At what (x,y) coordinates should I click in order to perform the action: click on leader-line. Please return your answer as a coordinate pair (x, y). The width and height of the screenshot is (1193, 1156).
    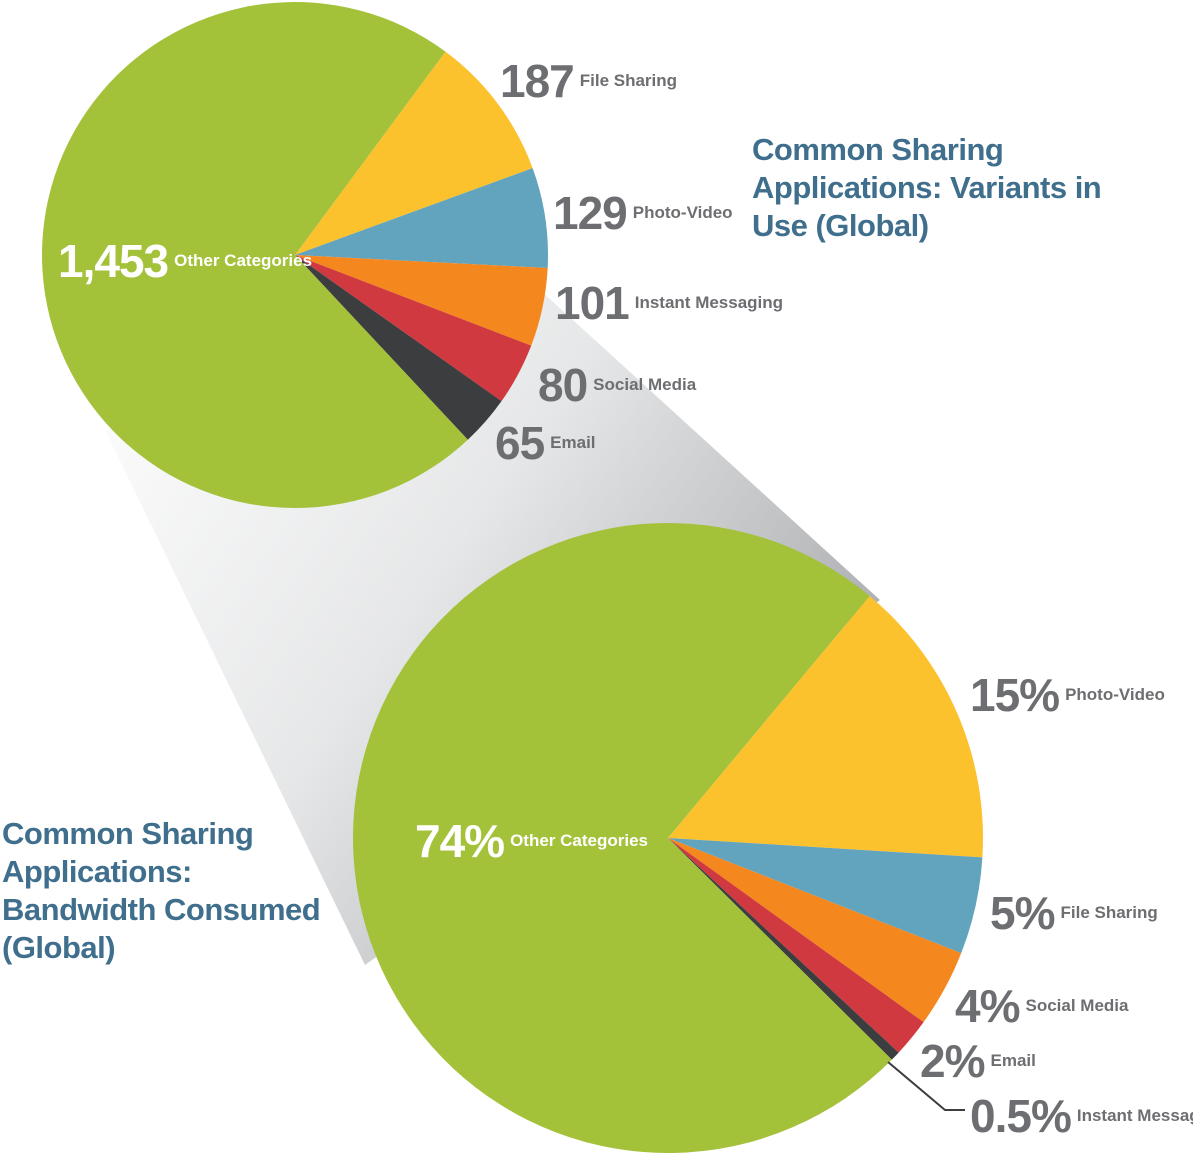
    Looking at the image, I should click on (926, 1086).